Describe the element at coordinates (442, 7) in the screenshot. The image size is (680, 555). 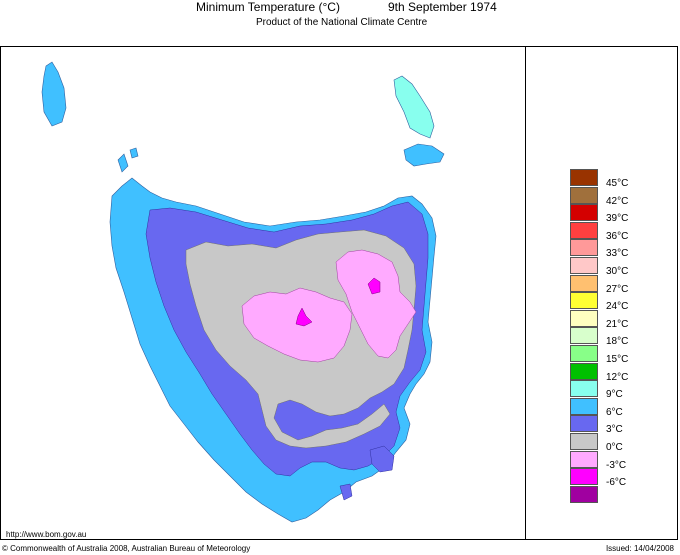
I see `map-date: 9th September 1974` at that location.